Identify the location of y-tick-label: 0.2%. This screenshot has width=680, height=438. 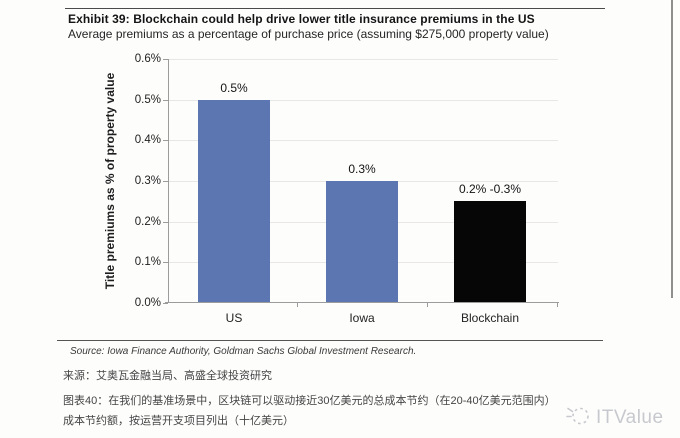
(147, 221).